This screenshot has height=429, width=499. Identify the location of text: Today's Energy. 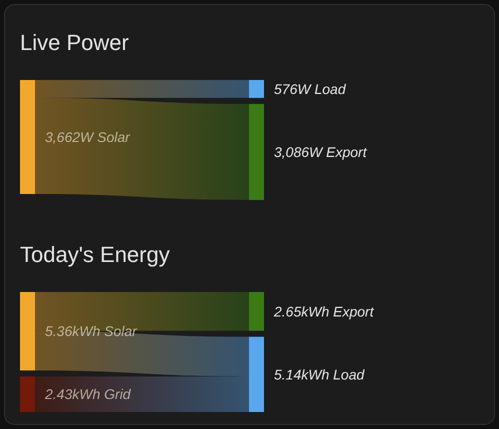
(95, 254).